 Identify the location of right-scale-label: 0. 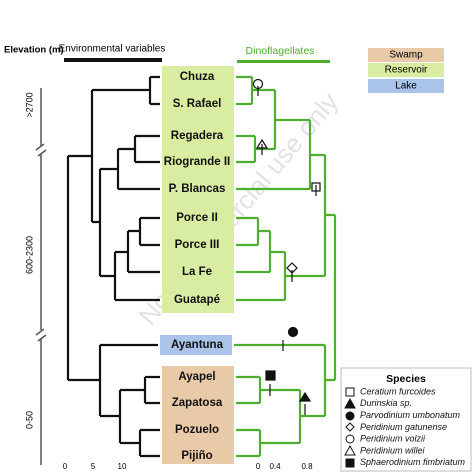
(258, 466).